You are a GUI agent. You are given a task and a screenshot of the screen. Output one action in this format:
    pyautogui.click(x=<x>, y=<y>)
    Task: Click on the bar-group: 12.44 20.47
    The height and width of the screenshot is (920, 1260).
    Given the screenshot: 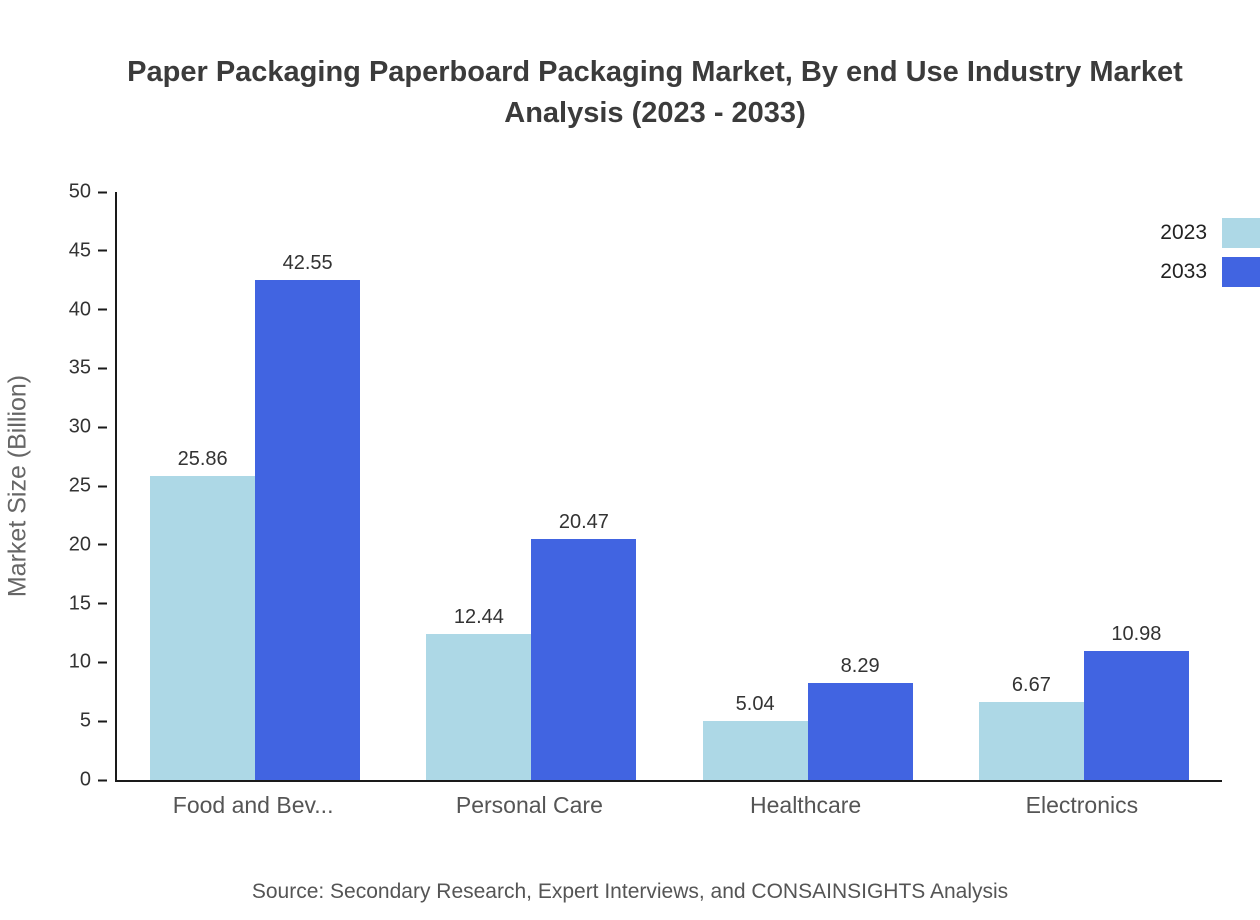 What is the action you would take?
    pyautogui.click(x=531, y=486)
    